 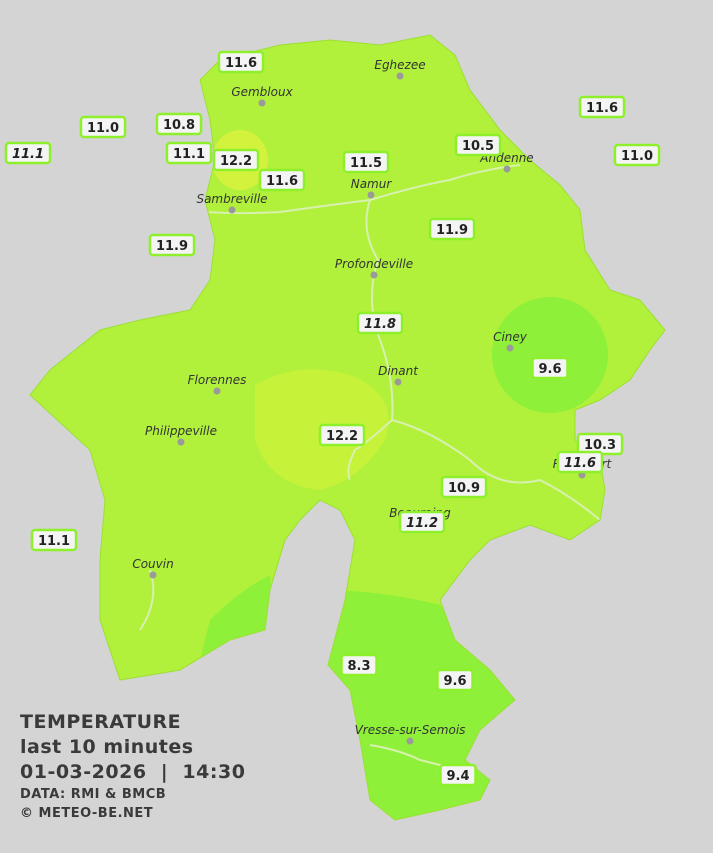 I want to click on station: 9.4, so click(x=458, y=775).